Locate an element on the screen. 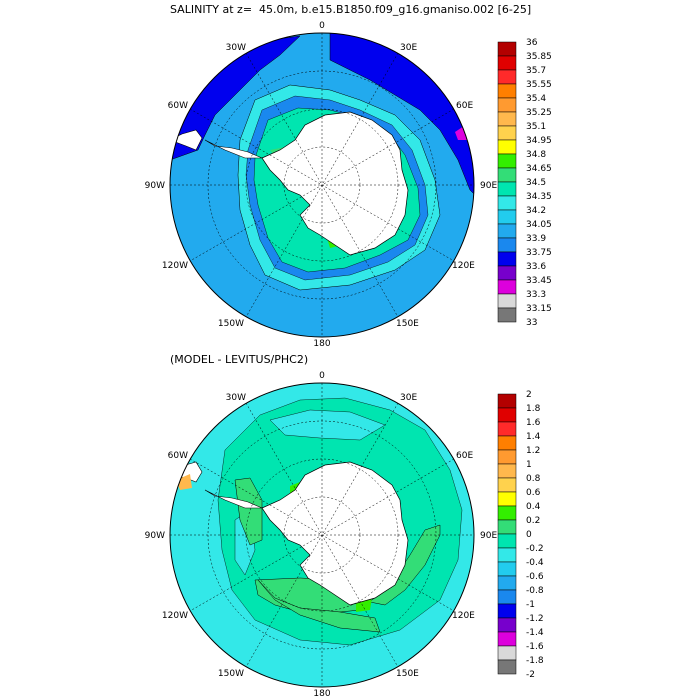 The width and height of the screenshot is (700, 700). top-lon-label-120w: 120W is located at coordinates (175, 266).